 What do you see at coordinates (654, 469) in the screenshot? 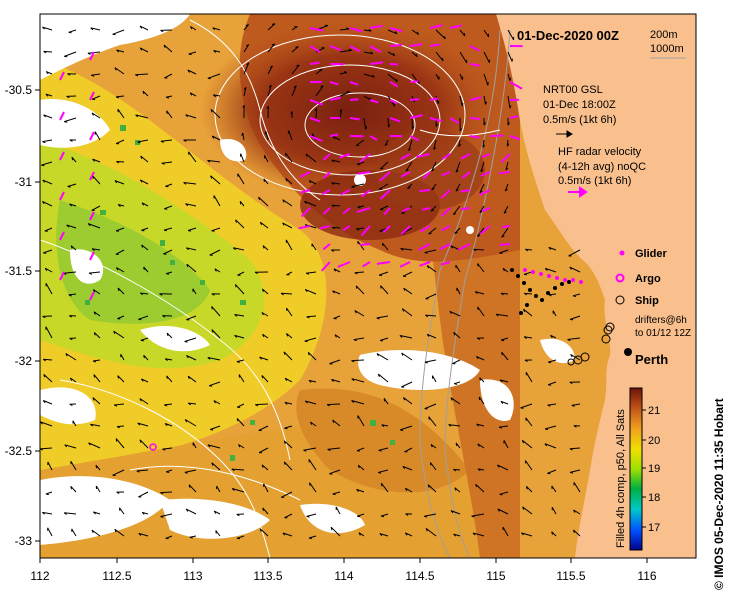
I see `colorbar-tick-label: 19` at bounding box center [654, 469].